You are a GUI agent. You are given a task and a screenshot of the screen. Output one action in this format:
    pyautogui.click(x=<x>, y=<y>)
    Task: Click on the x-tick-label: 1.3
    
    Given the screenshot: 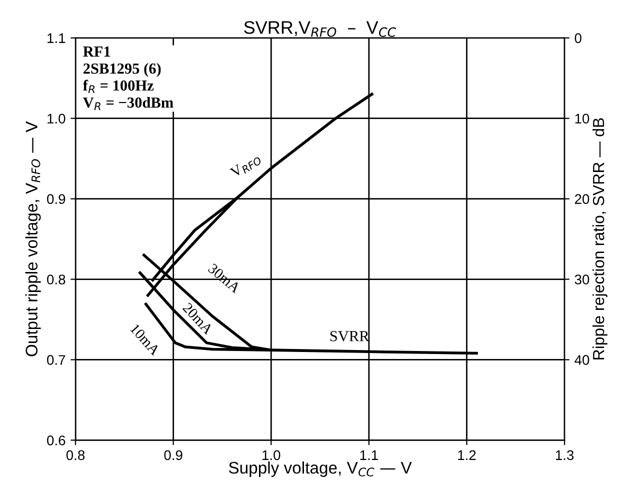 What is the action you would take?
    pyautogui.click(x=565, y=455)
    